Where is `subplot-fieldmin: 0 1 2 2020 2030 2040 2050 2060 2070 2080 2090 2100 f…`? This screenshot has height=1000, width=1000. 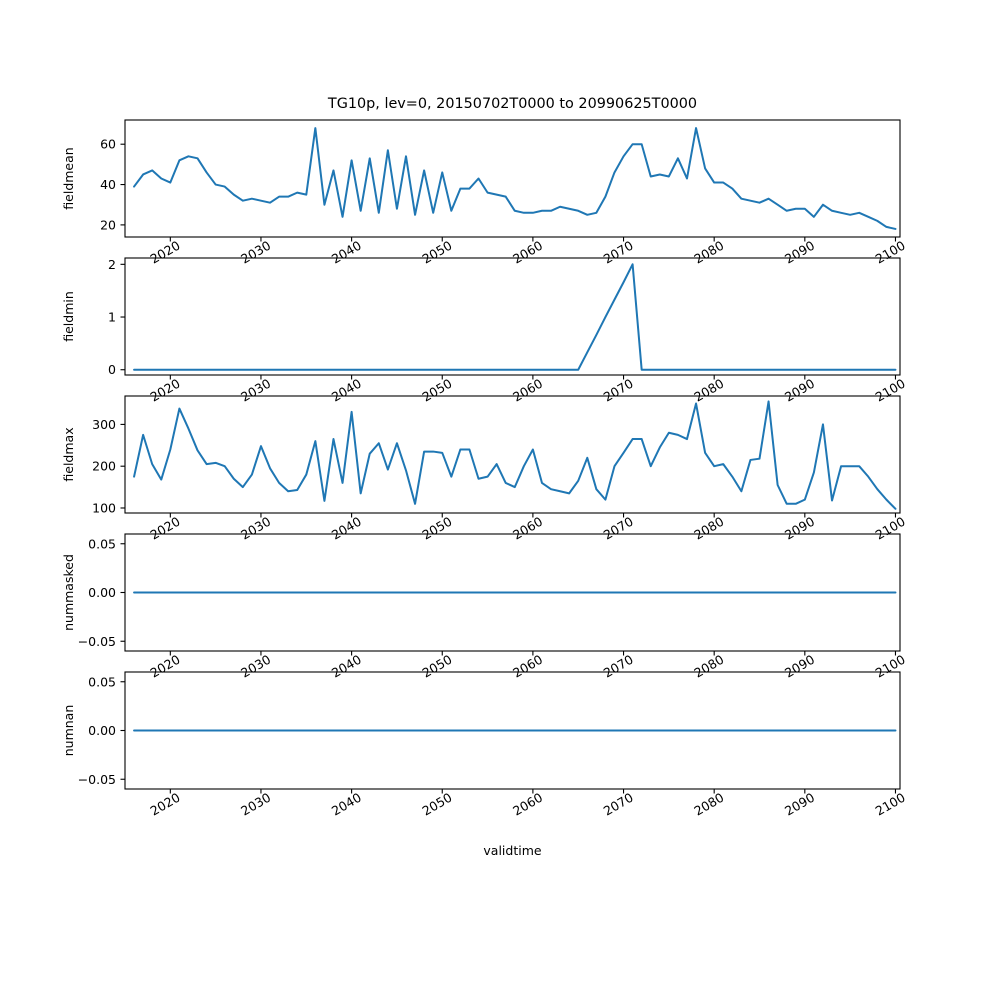
subplot-fieldmin: 0 1 2 2020 2030 2040 2050 2060 2070 2080 2090 2100 f… is located at coordinates (484, 331).